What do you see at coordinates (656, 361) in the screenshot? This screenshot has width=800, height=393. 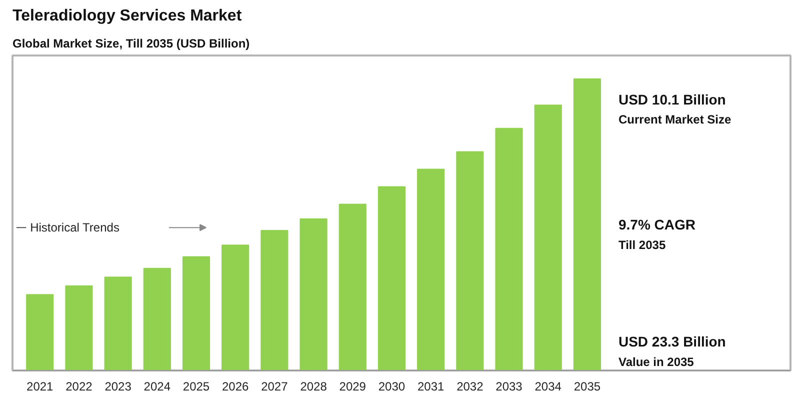 I see `text: Value in 2035` at bounding box center [656, 361].